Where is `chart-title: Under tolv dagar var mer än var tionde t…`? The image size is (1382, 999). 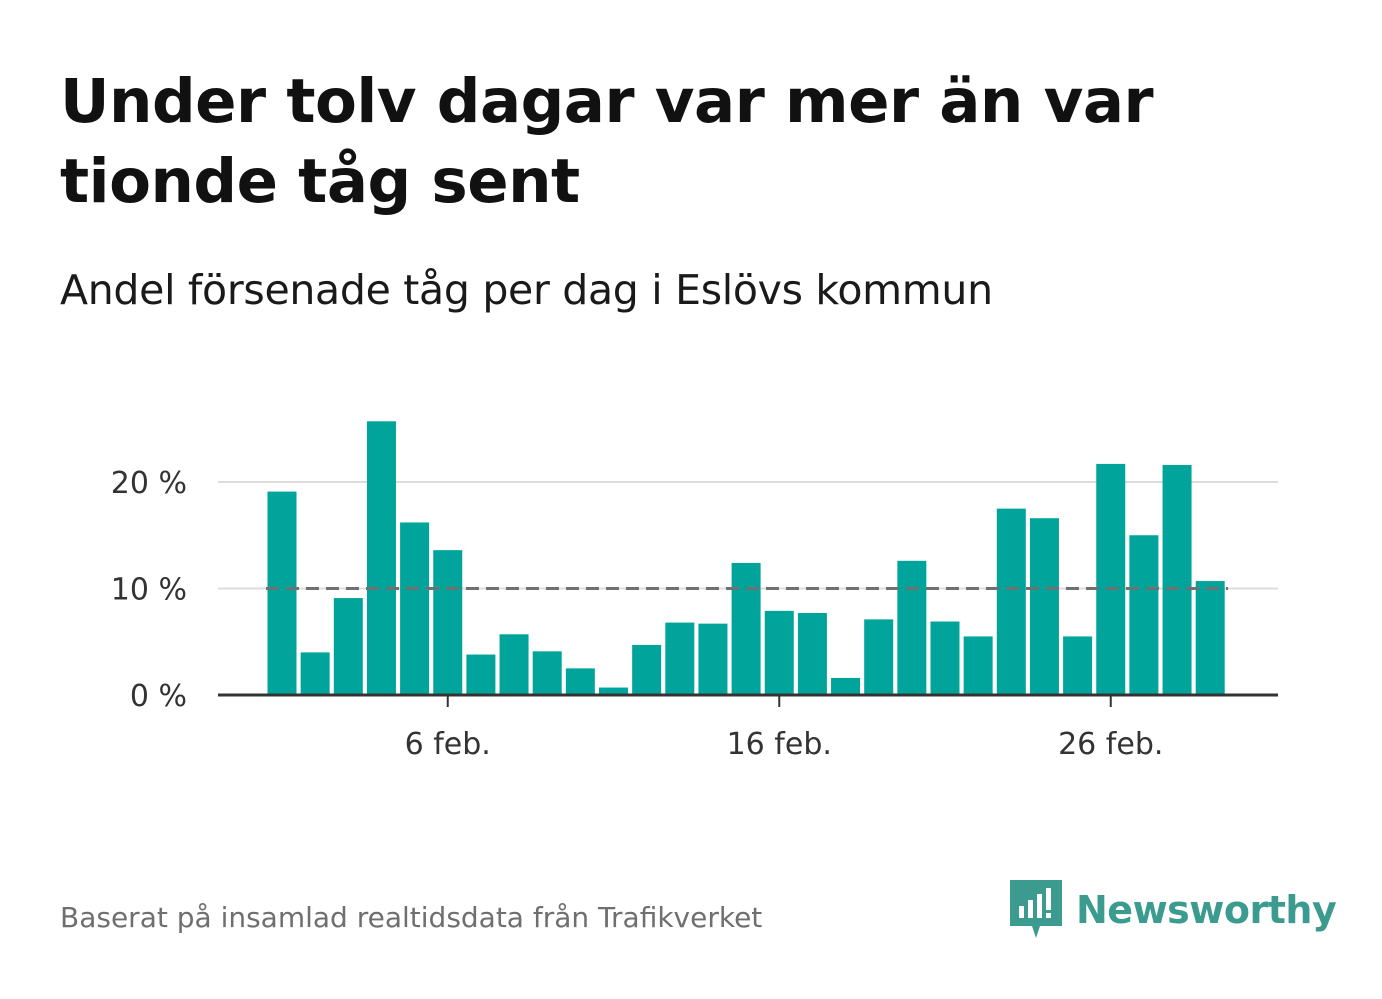 chart-title: Under tolv dagar var mer än var tionde t… is located at coordinates (607, 141).